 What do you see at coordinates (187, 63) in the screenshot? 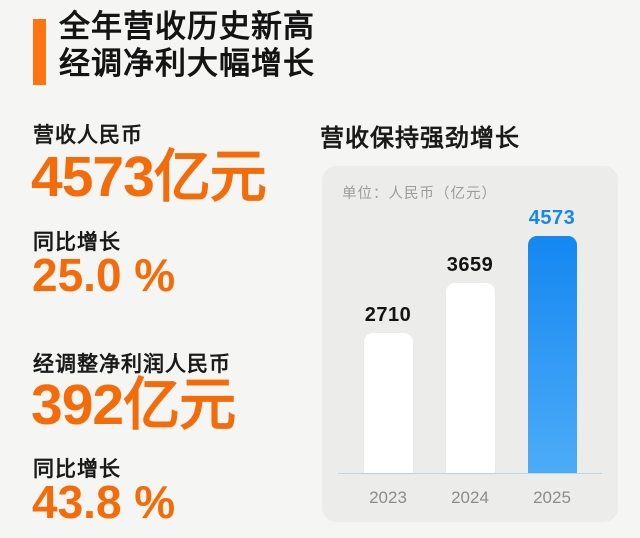
I see `page-title-line-2: 经调净利大幅增长` at bounding box center [187, 63].